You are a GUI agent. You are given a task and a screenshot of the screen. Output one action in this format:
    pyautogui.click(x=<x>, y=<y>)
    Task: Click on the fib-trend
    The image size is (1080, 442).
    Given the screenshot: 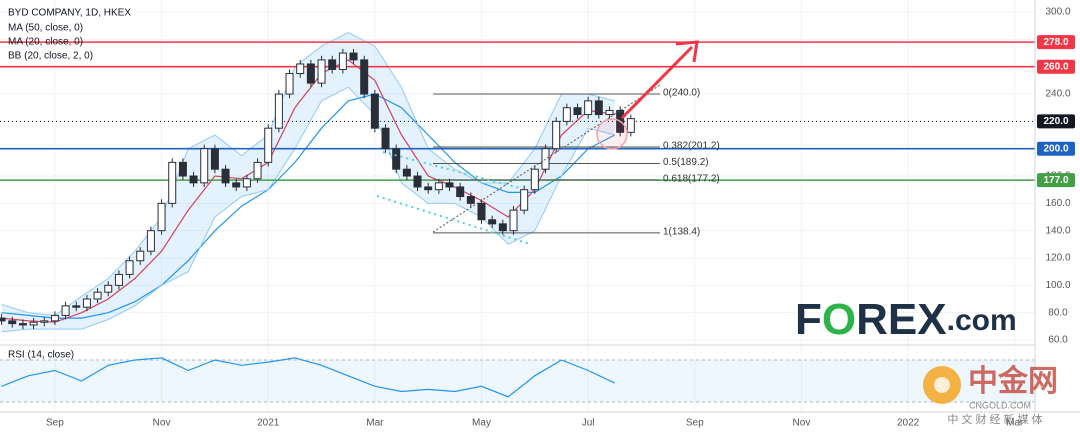 What is the action you would take?
    pyautogui.click(x=546, y=158)
    